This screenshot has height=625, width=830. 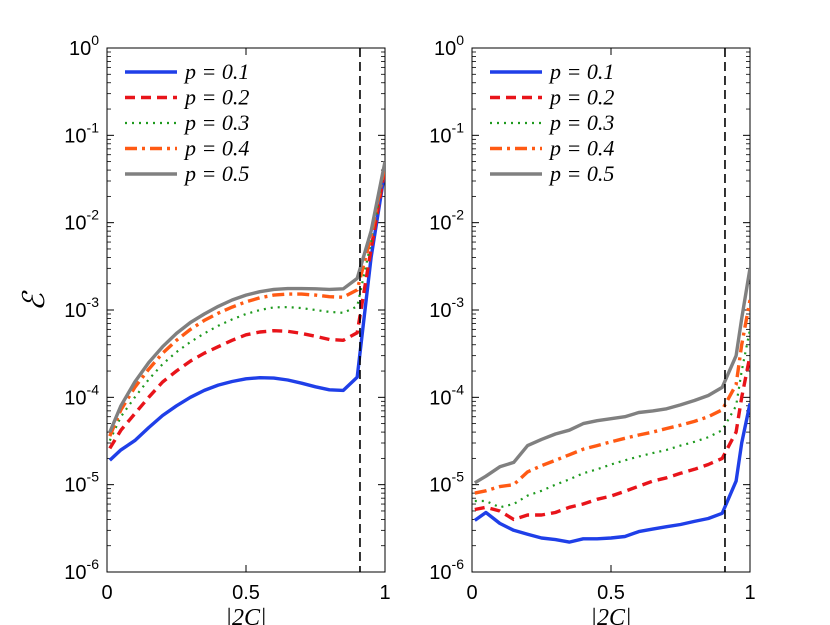 I want to click on series-line-p2, so click(x=612, y=438).